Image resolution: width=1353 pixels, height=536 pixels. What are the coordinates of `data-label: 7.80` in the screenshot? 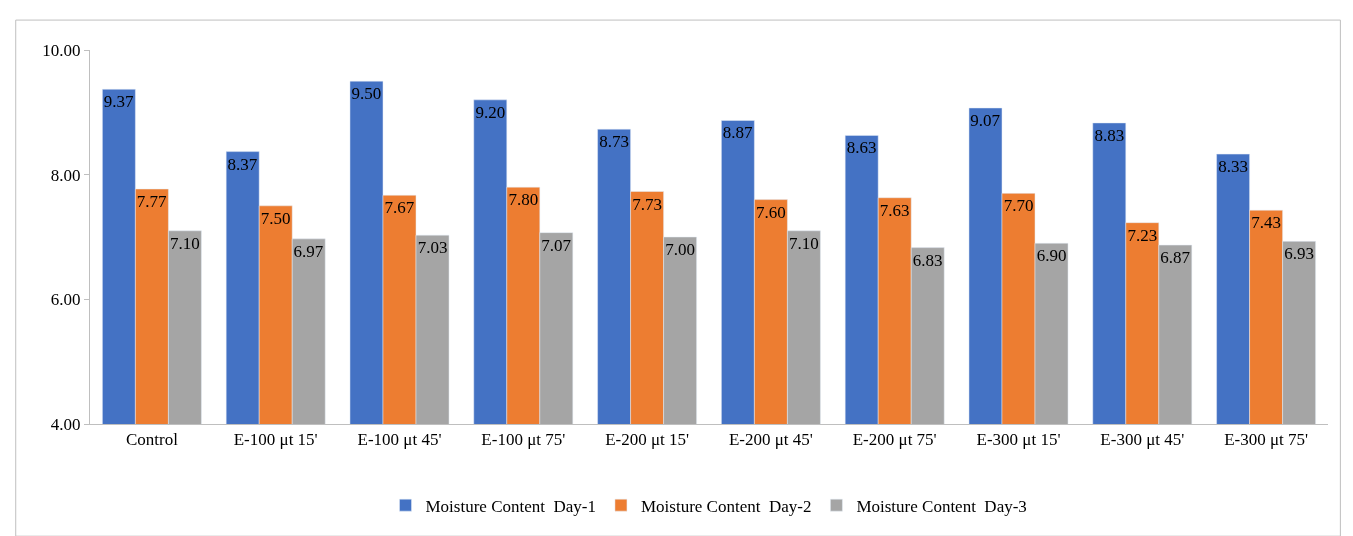 It's located at (523, 200).